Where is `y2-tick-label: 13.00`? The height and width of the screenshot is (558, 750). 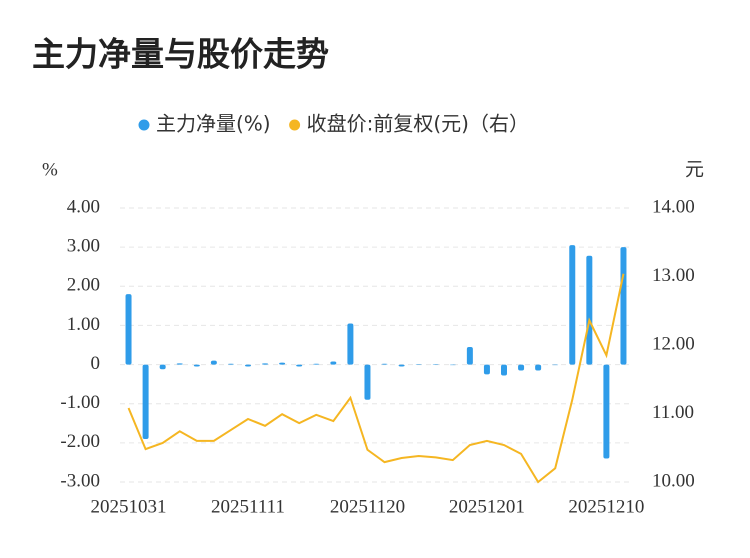
y2-tick-label: 13.00 is located at coordinates (673, 275).